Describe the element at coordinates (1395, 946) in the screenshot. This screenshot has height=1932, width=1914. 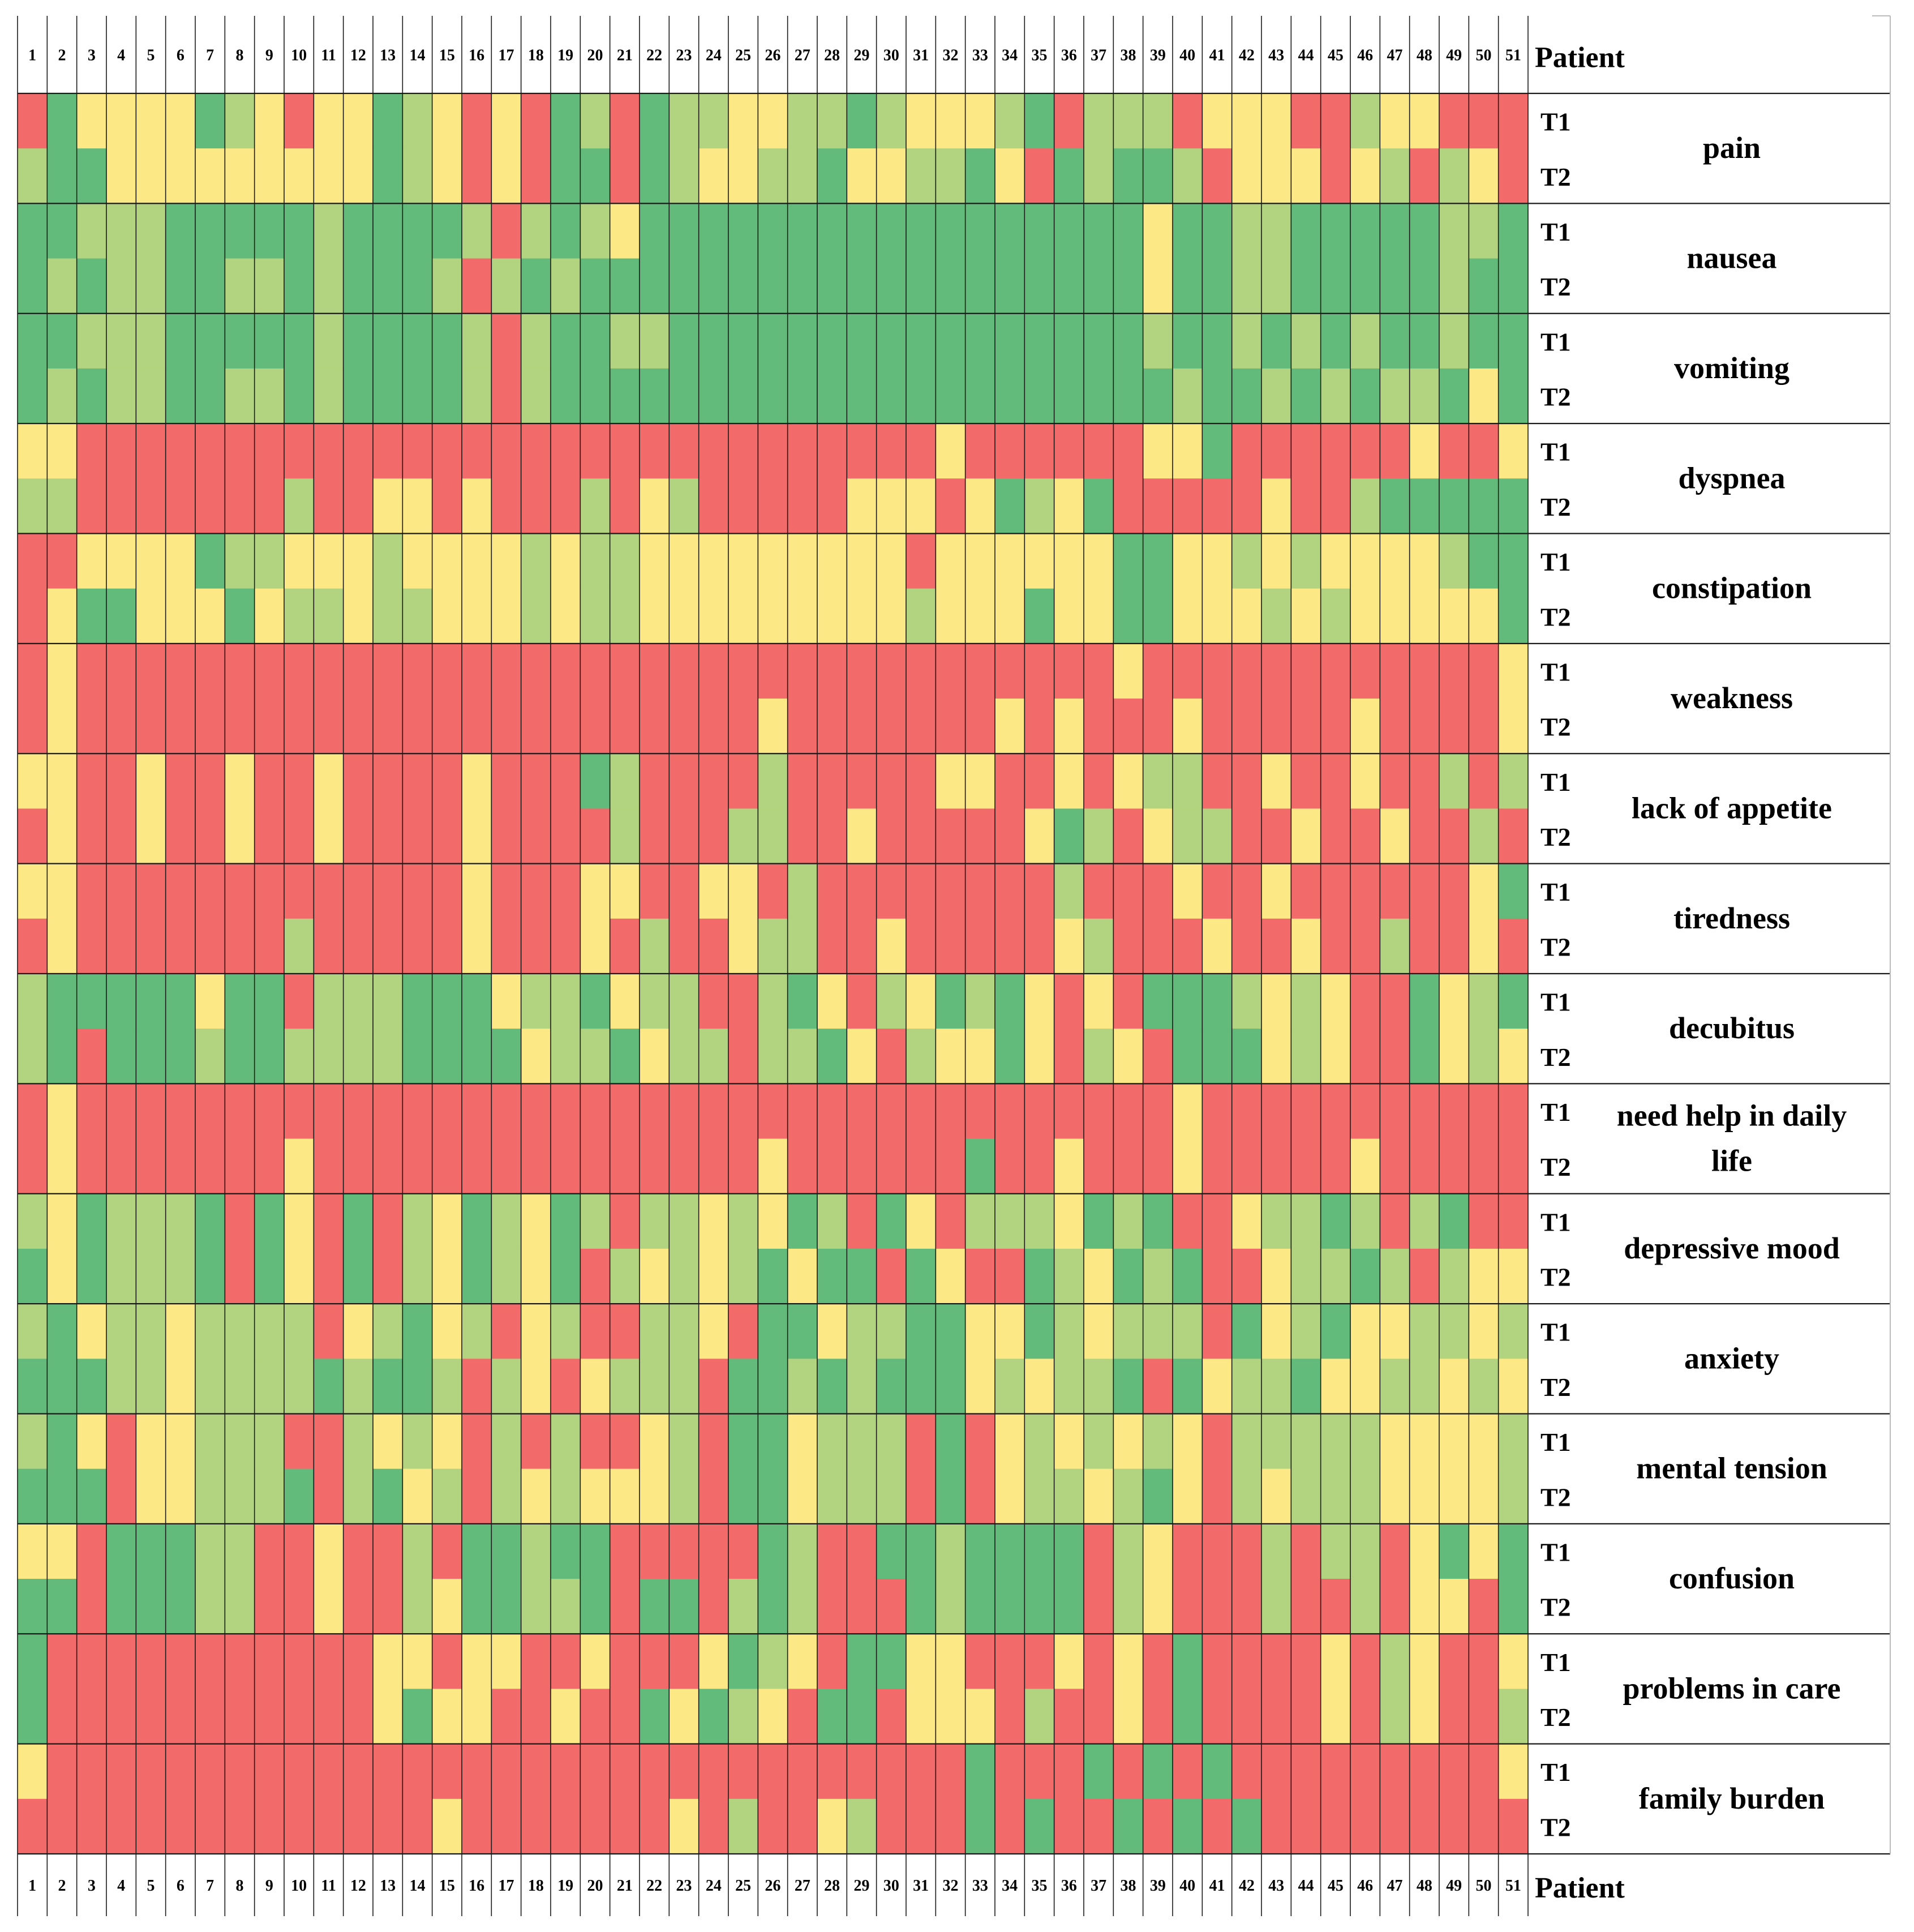
I see `heatmap-cell-tiredness-T2-p47` at that location.